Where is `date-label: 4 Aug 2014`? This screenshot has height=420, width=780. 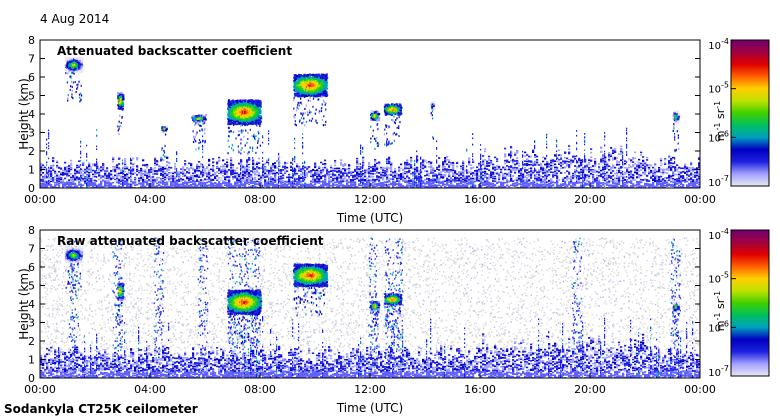
date-label: 4 Aug 2014 is located at coordinates (74, 19).